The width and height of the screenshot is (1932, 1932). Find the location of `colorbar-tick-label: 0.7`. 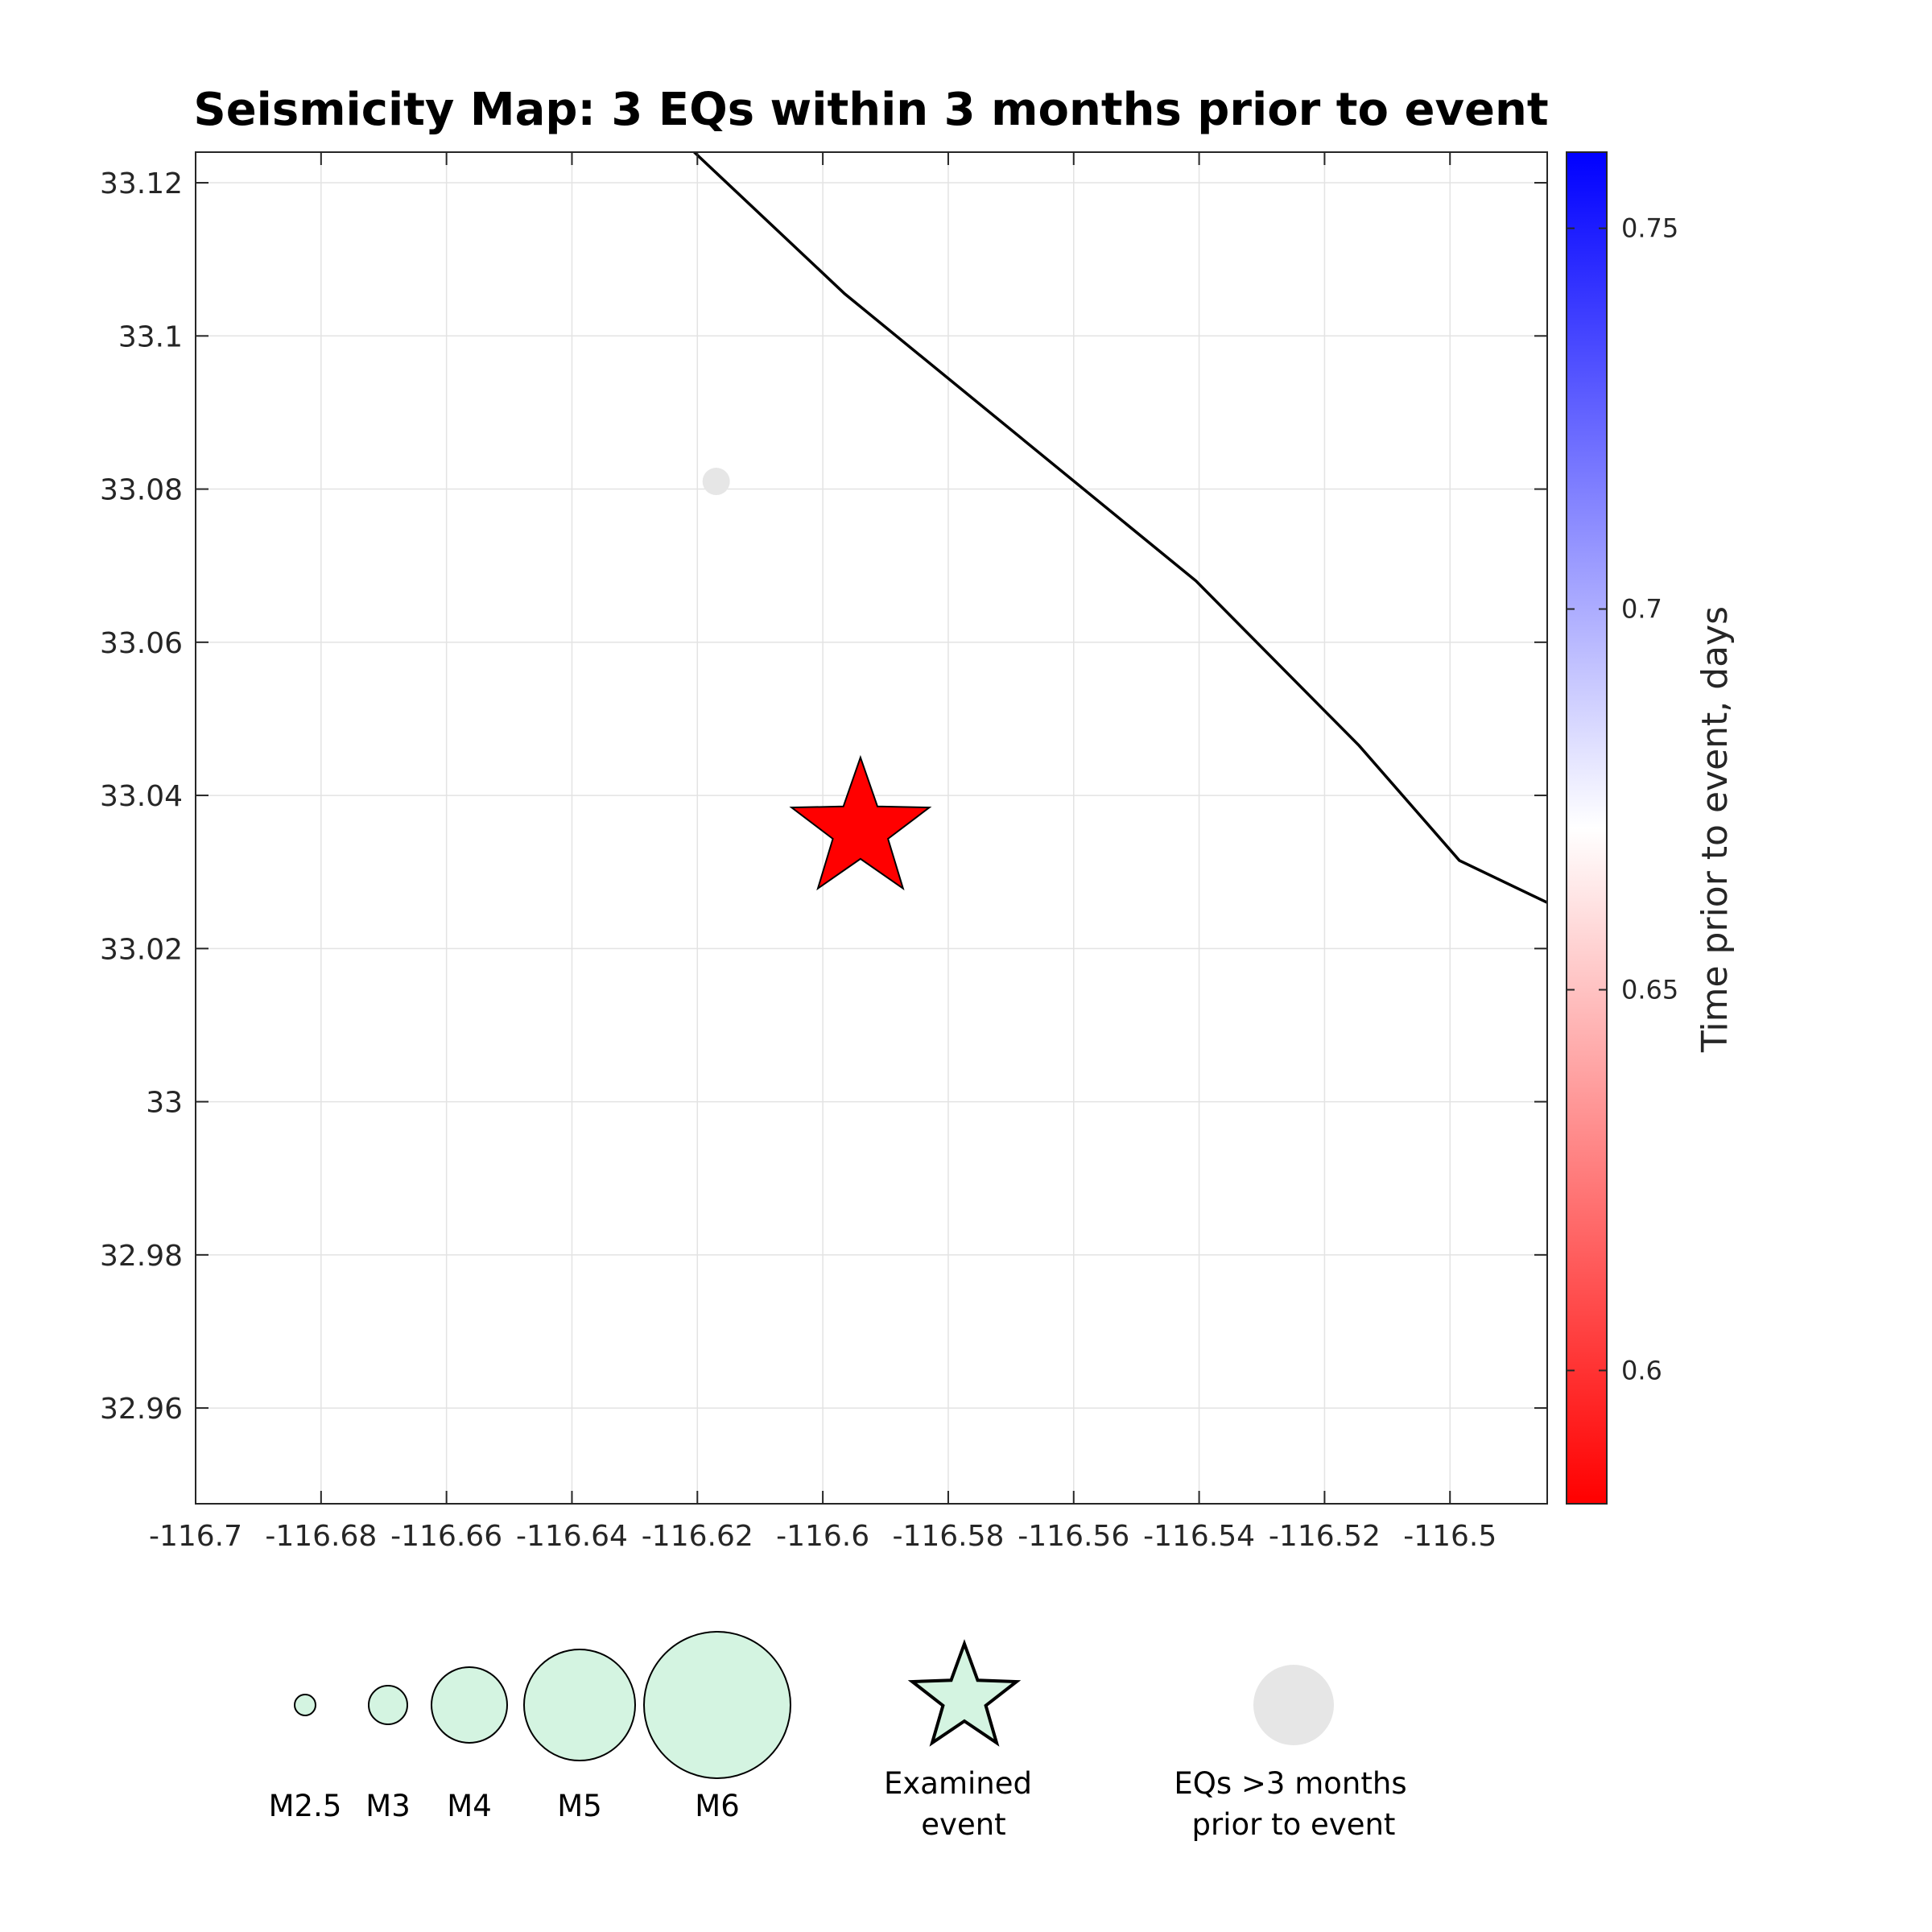

colorbar-tick-label: 0.7 is located at coordinates (1641, 609).